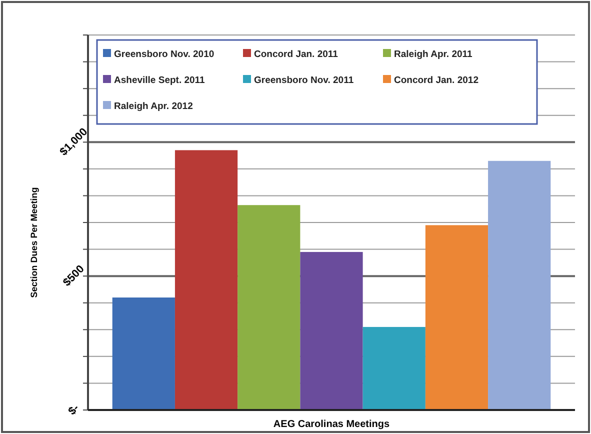 The height and width of the screenshot is (434, 591). What do you see at coordinates (331, 424) in the screenshot?
I see `x-axis-title: AEG Carolinas Meetings` at bounding box center [331, 424].